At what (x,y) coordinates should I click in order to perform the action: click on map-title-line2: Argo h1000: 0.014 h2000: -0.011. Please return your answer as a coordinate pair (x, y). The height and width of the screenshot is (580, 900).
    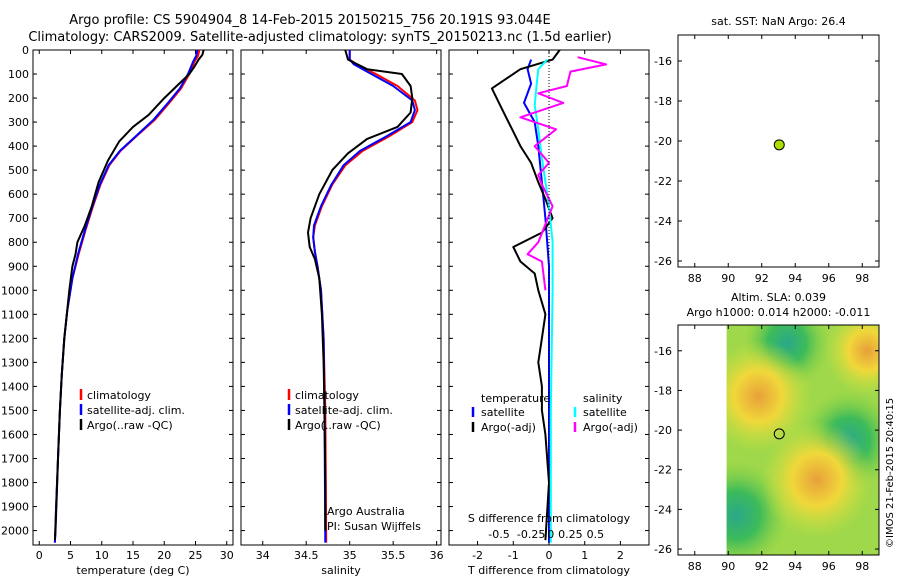
    Looking at the image, I should click on (779, 312).